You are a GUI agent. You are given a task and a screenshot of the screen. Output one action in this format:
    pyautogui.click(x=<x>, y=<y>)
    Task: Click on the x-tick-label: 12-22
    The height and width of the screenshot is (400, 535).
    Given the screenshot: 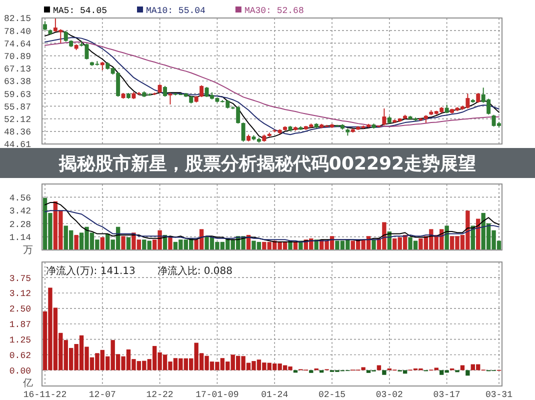 What is the action you would take?
    pyautogui.click(x=160, y=395)
    